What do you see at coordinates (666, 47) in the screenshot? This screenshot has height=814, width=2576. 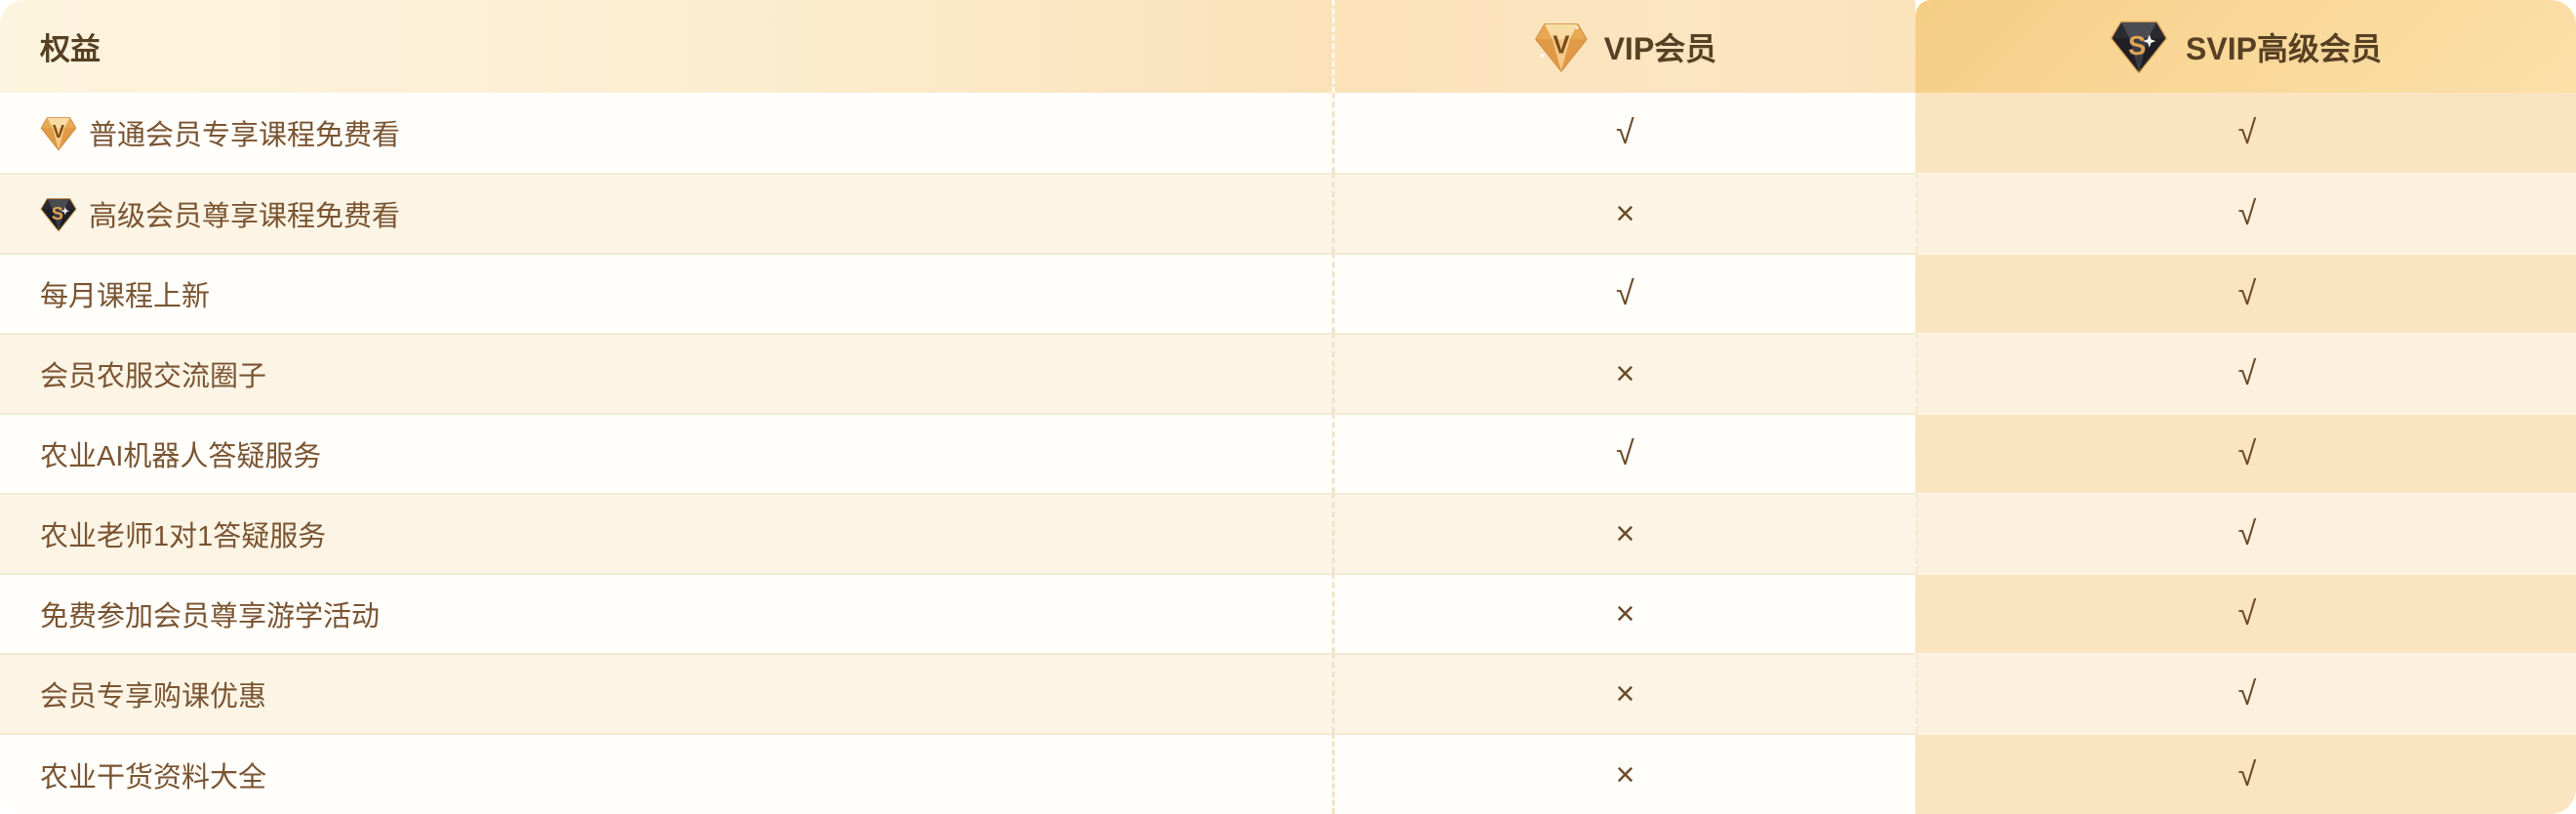 I see `benefits-header-cell: 权益` at bounding box center [666, 47].